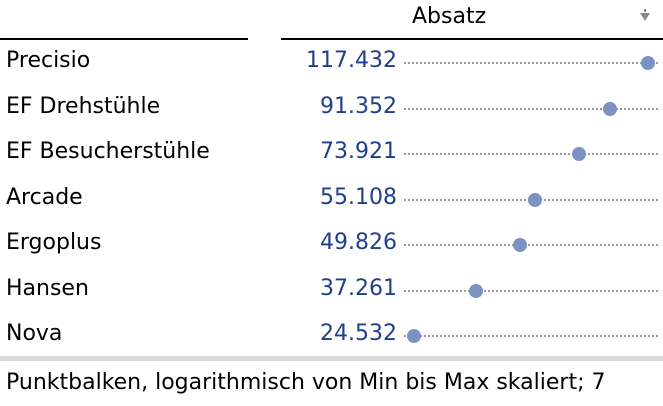 This screenshot has height=406, width=663. I want to click on header-divider-left, so click(124, 39).